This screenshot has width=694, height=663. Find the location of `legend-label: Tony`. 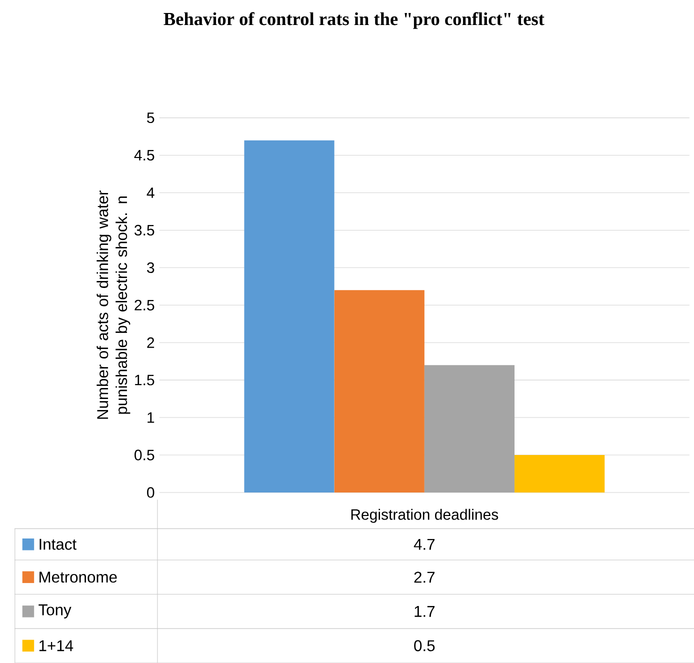

legend-label: Tony is located at coordinates (55, 611).